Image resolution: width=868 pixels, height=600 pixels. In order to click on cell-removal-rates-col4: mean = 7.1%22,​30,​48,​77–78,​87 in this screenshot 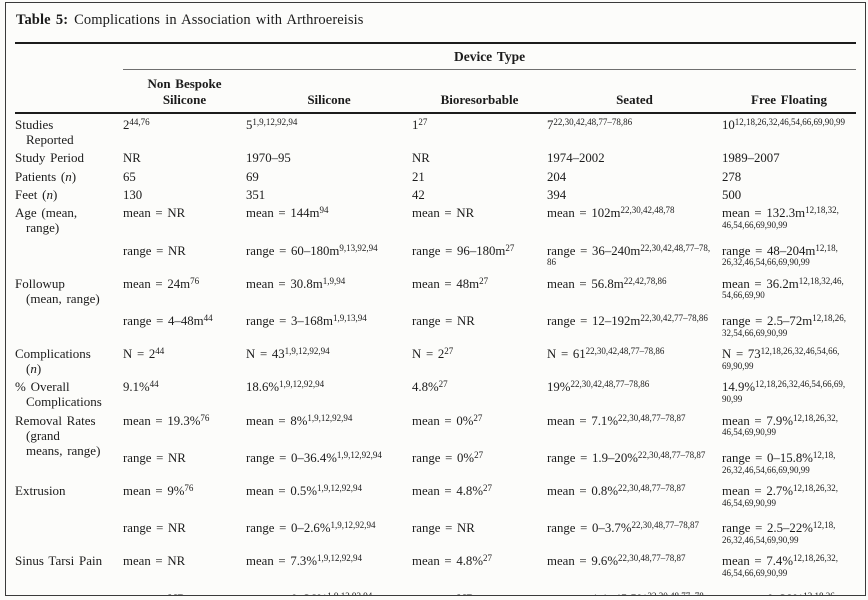, I will do `click(634, 426)`.